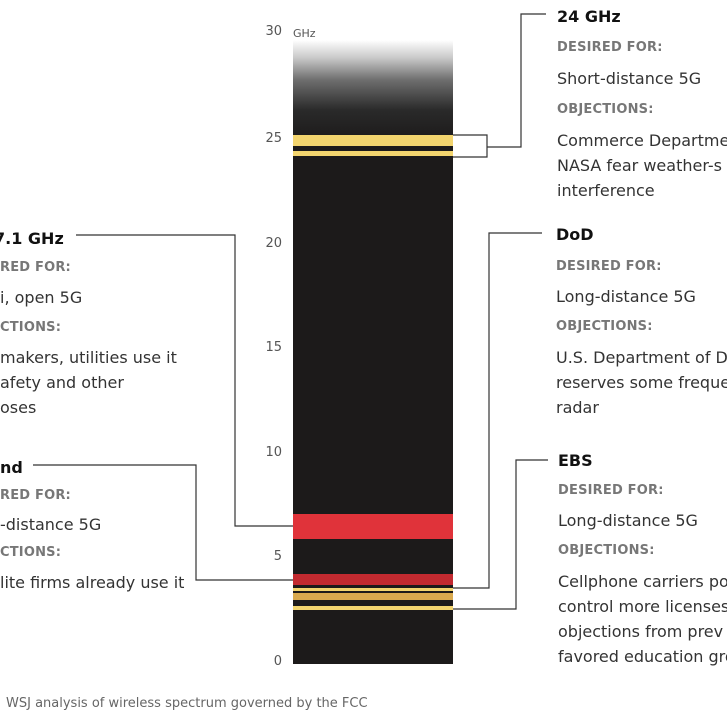 This screenshot has width=727, height=728. Describe the element at coordinates (373, 589) in the screenshot. I see `band-dod` at that location.